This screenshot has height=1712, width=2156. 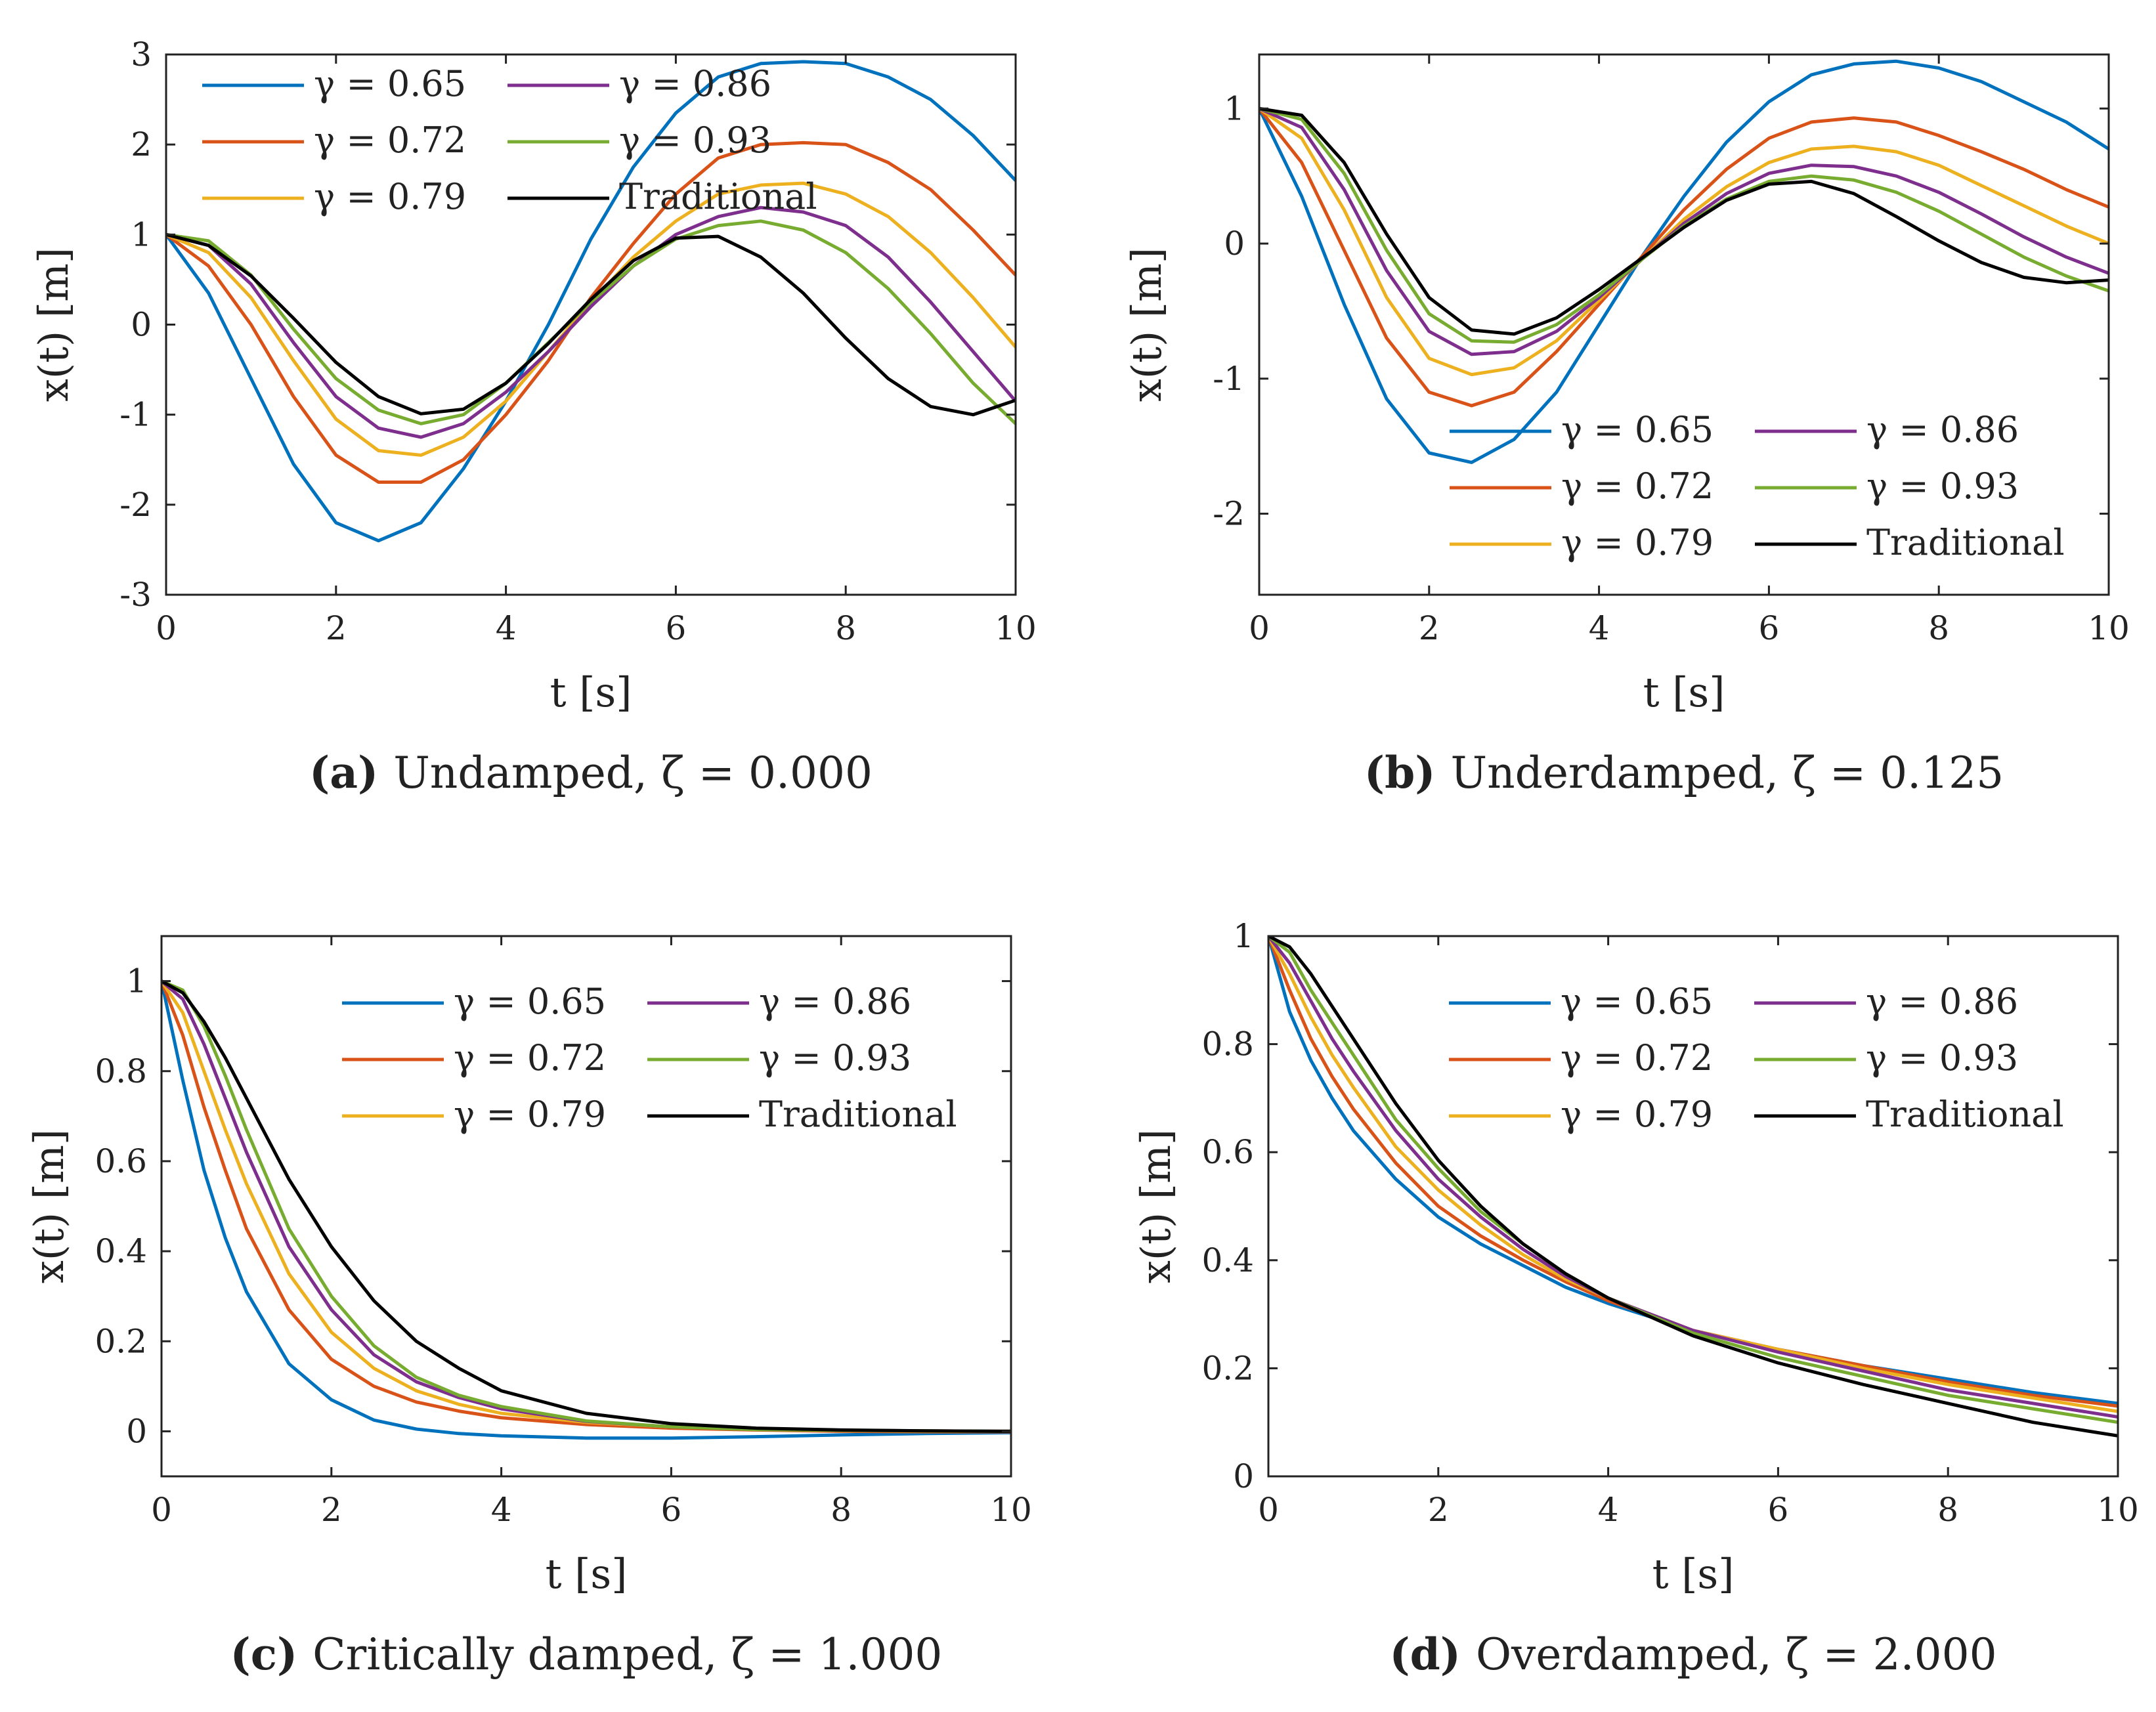 What do you see at coordinates (121, 1161) in the screenshot?
I see `y-tick-label: 0.6` at bounding box center [121, 1161].